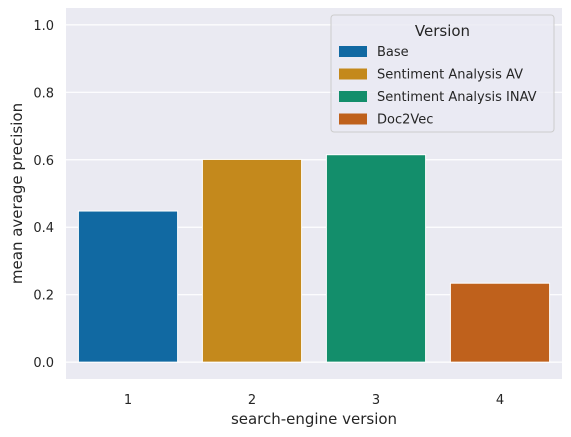  Describe the element at coordinates (43, 363) in the screenshot. I see `y-tick-label: 0.0` at that location.